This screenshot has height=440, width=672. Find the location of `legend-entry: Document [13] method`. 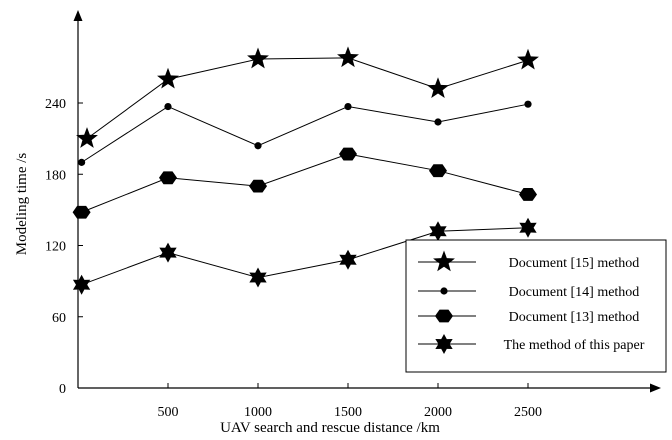

legend-entry: Document [13] method is located at coordinates (529, 317).